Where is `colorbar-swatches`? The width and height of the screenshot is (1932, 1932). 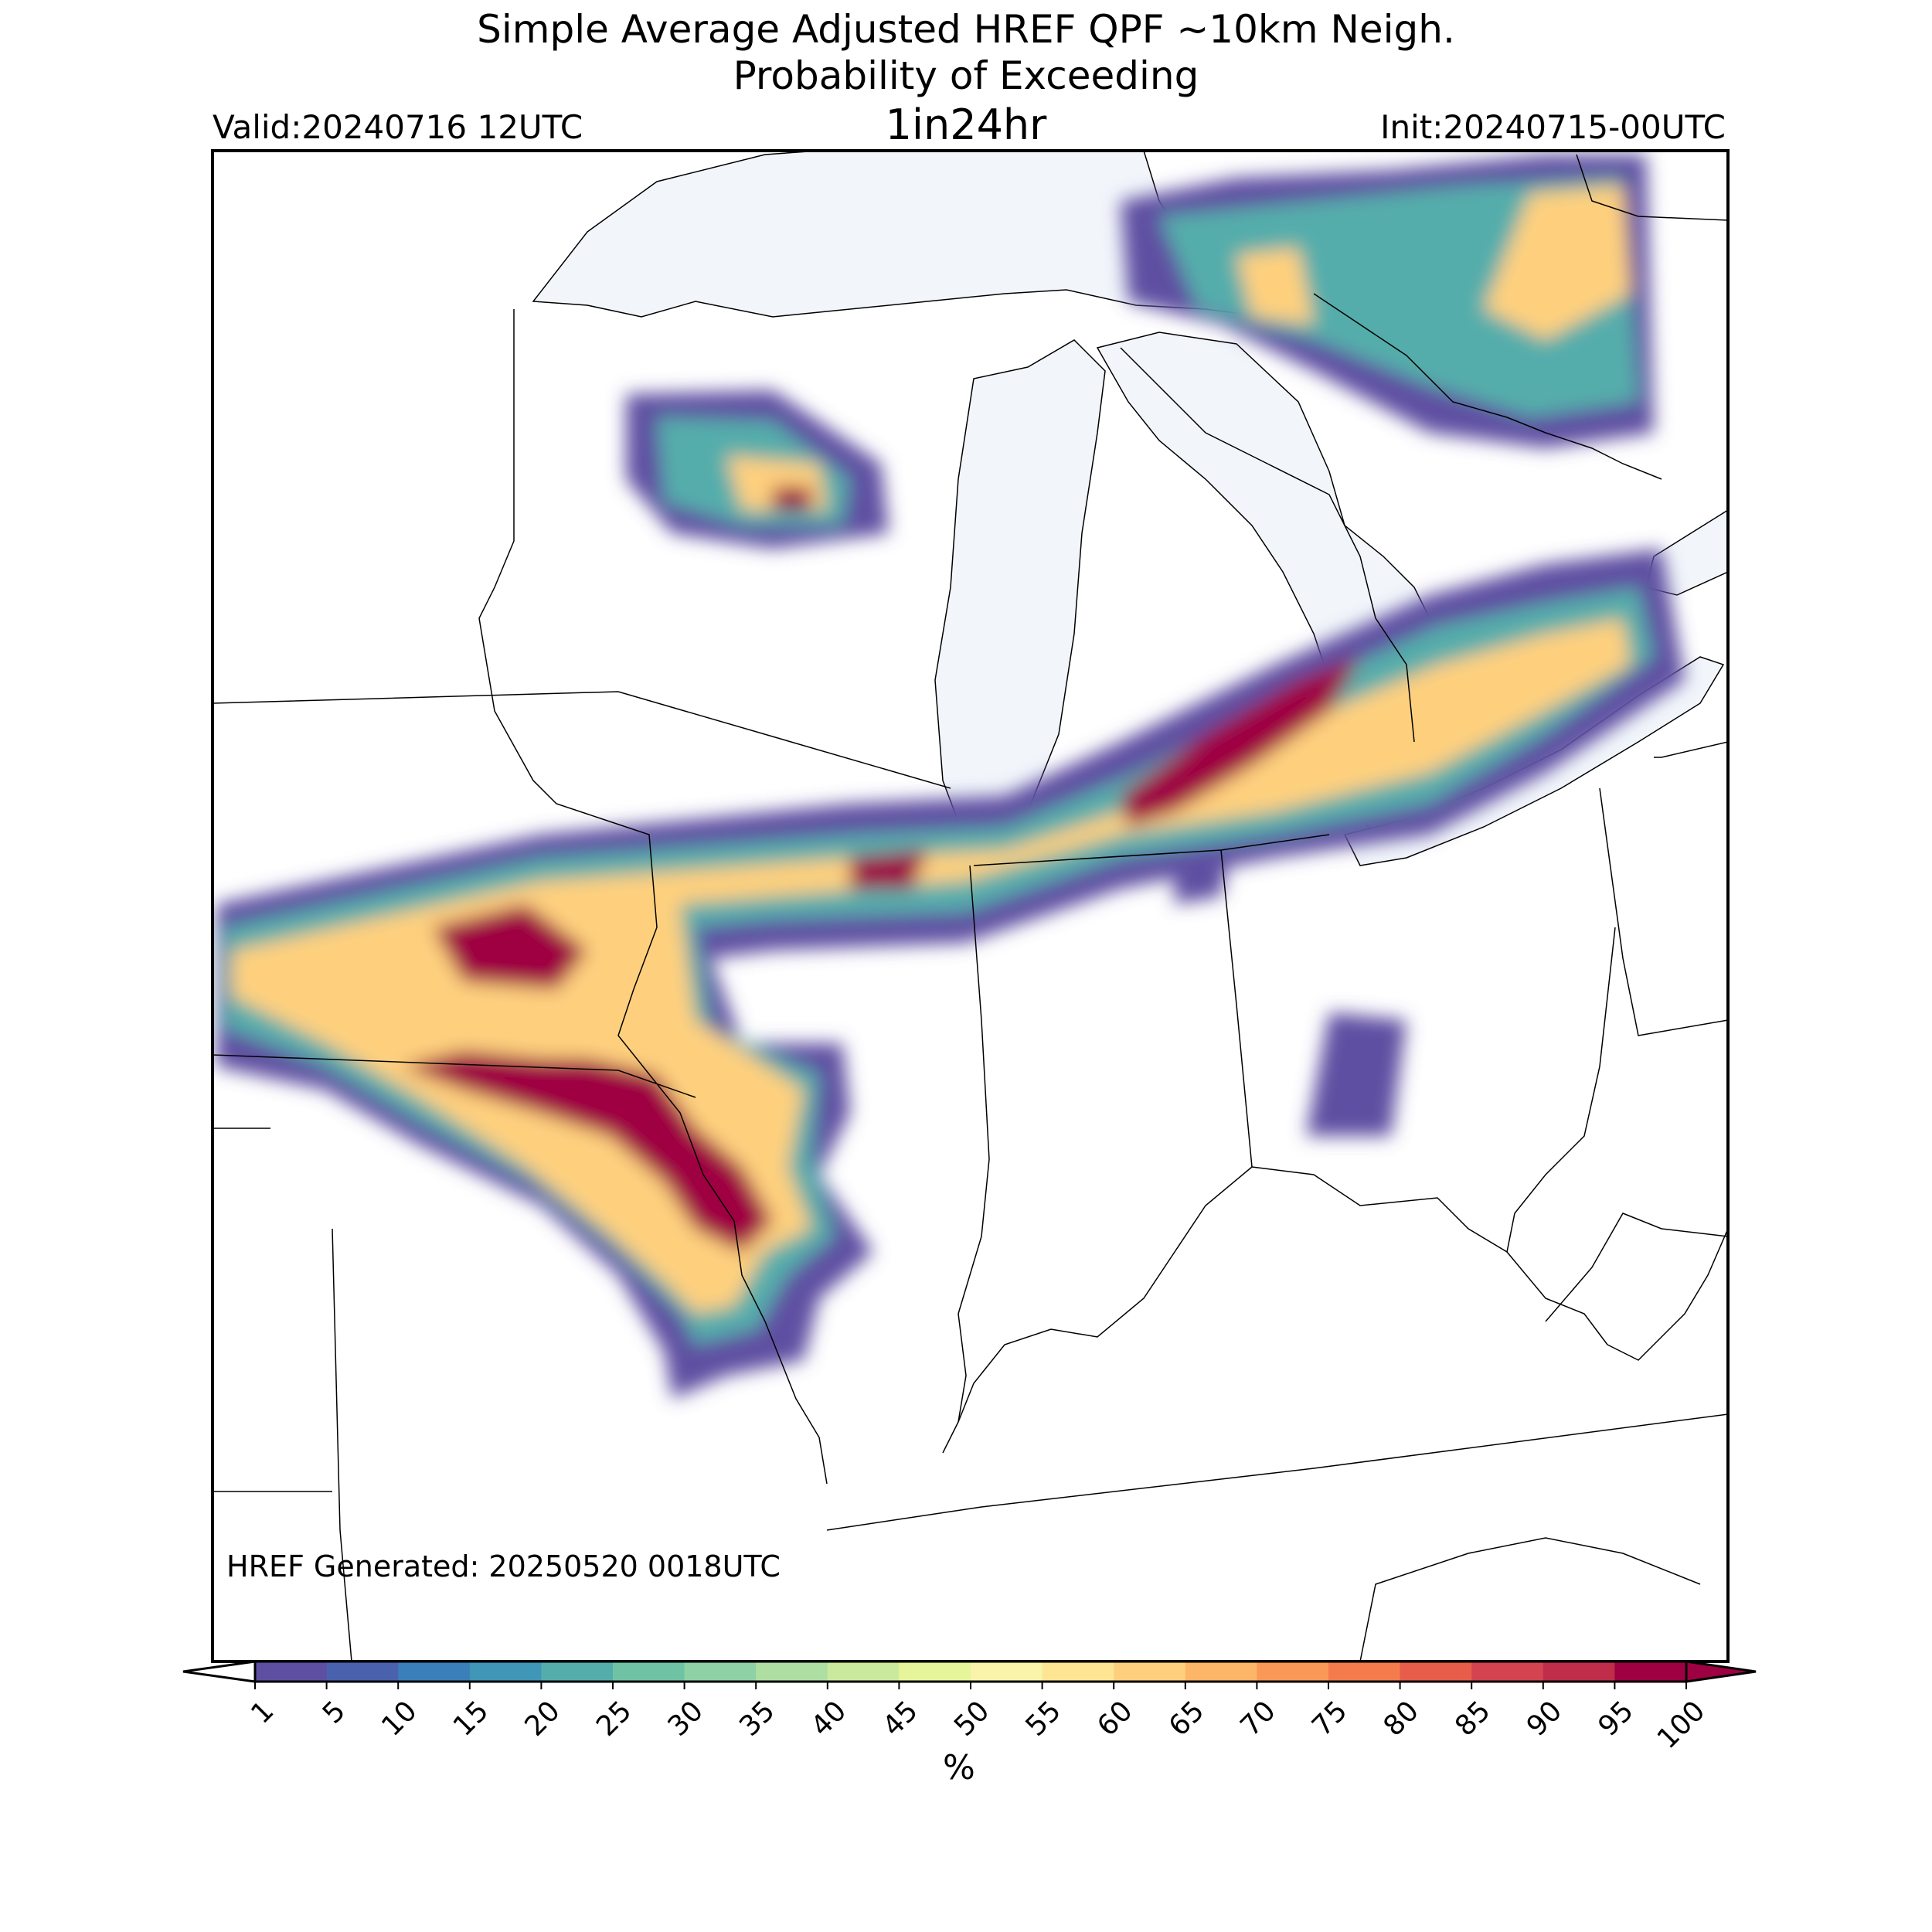 colorbar-swatches is located at coordinates (971, 1671).